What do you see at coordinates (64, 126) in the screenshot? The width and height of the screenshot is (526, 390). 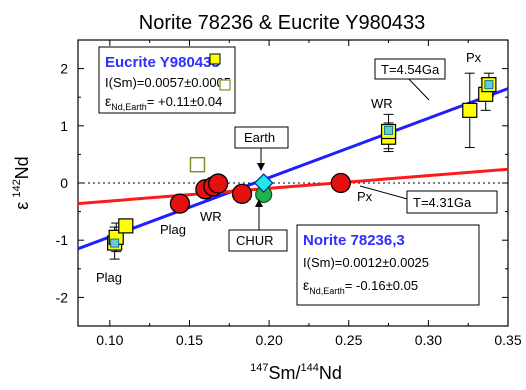 I see `y-tick-label: 1` at bounding box center [64, 126].